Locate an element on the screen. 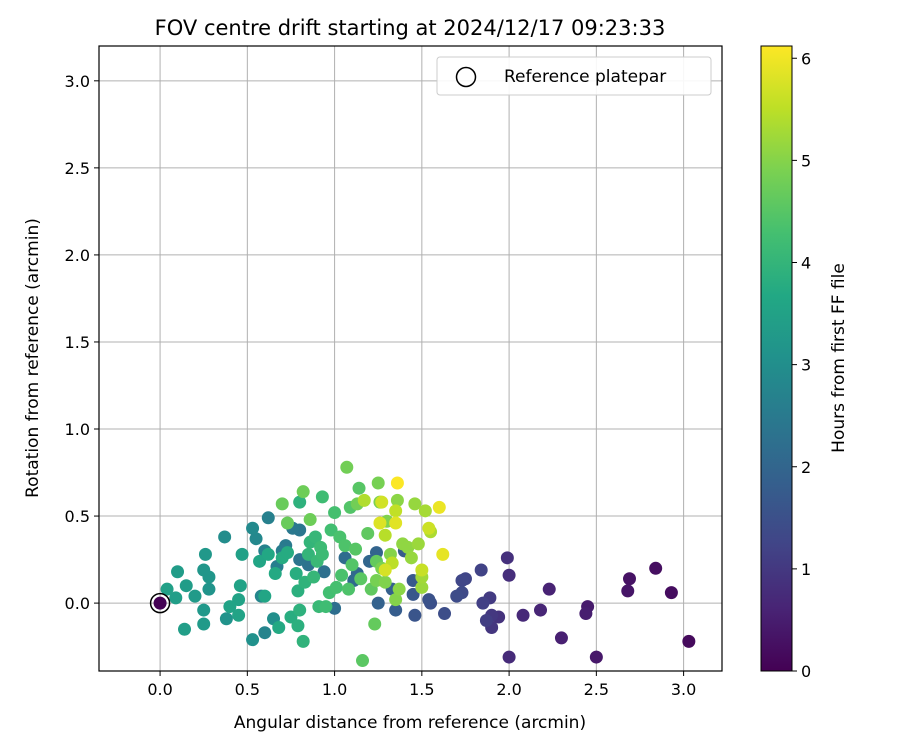  colorbar-gradient is located at coordinates (776, 358).